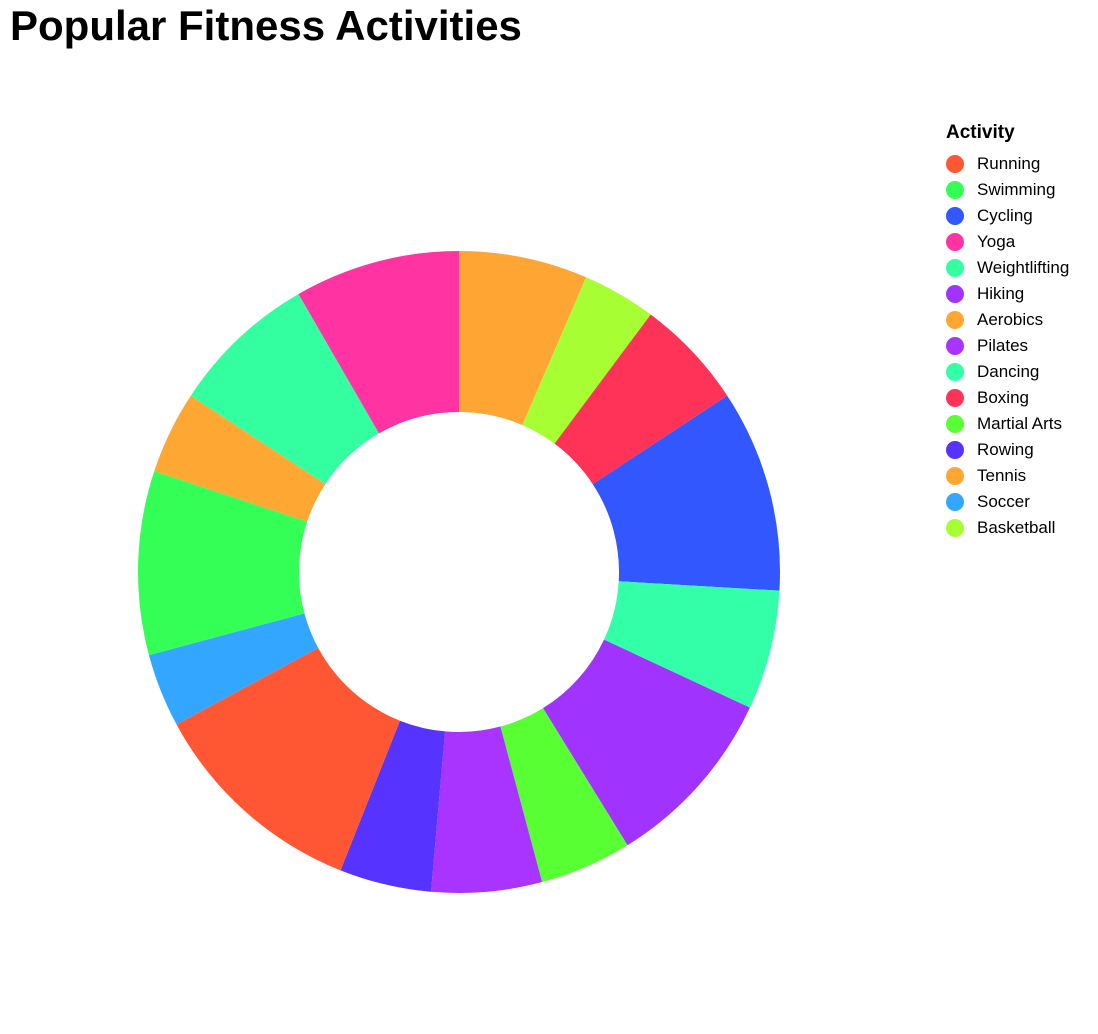  Describe the element at coordinates (1003, 501) in the screenshot. I see `legend-label: Soccer` at that location.